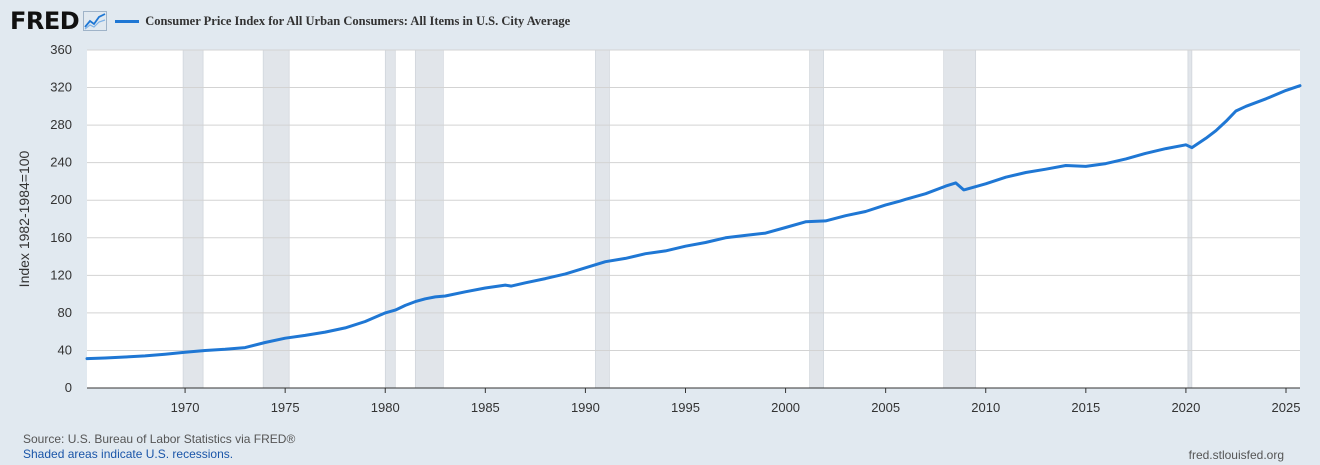 The width and height of the screenshot is (1320, 465). What do you see at coordinates (1185, 407) in the screenshot?
I see `x-tick-label: 2020` at bounding box center [1185, 407].